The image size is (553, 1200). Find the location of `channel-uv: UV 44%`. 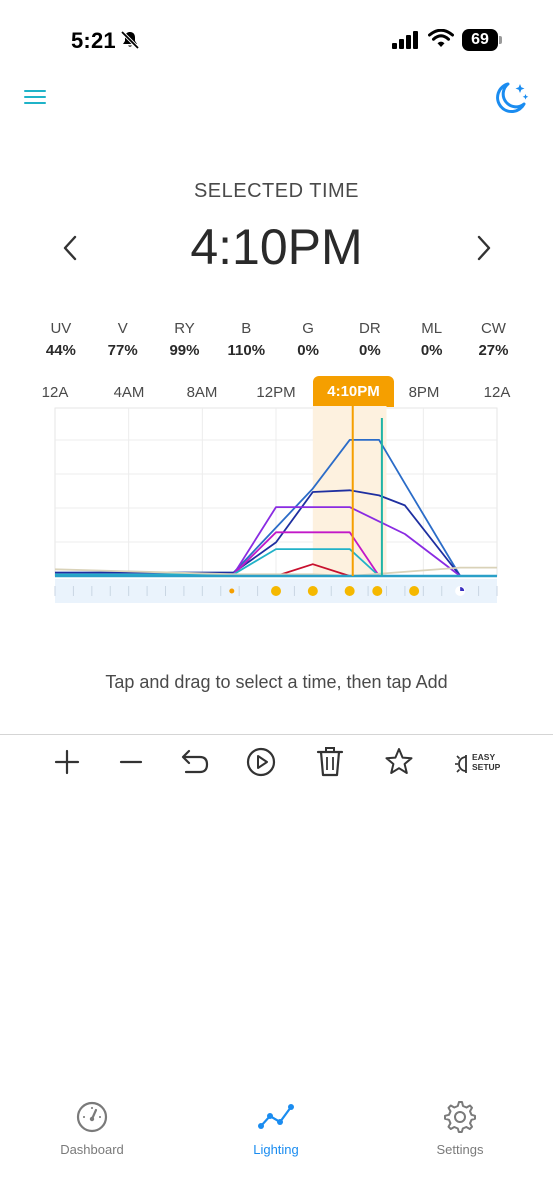

channel-uv: UV 44% is located at coordinates (61, 339).